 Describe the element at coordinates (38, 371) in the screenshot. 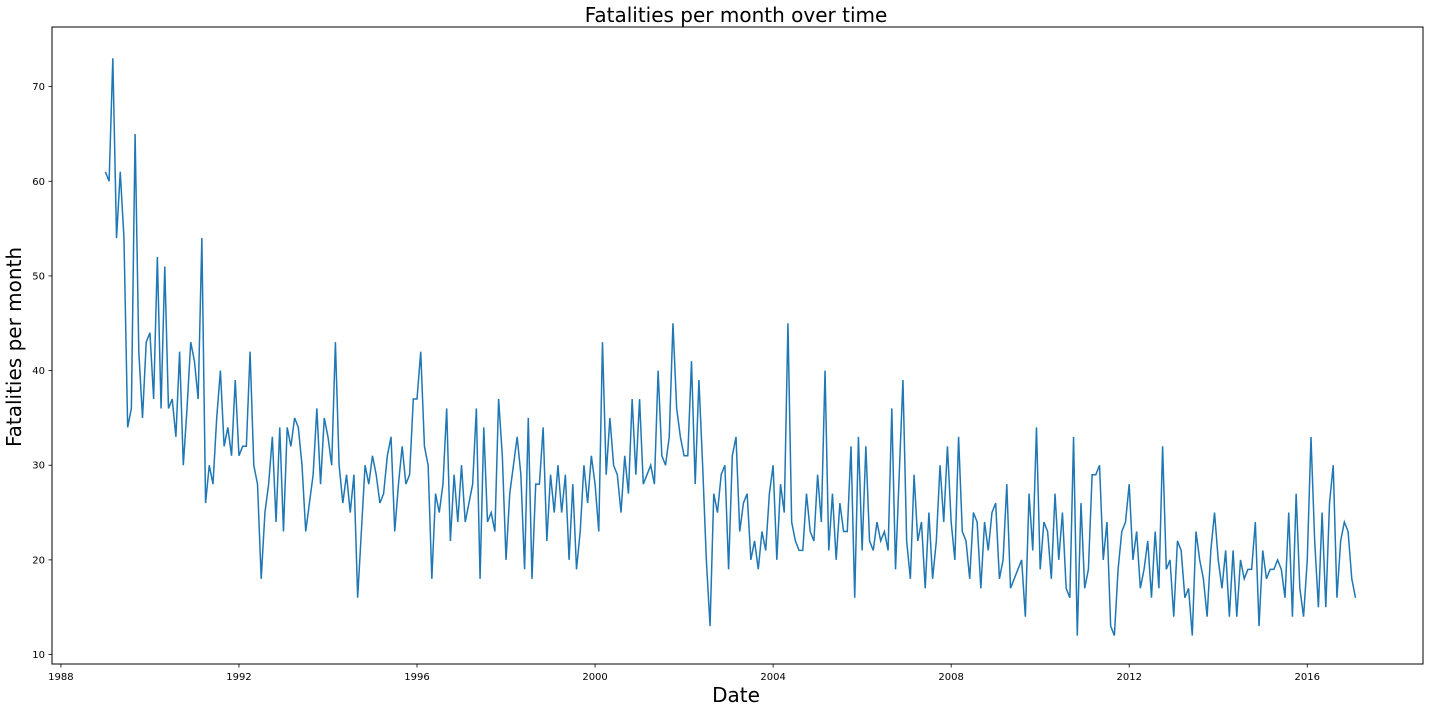

I see `y-tick-label: 40` at that location.